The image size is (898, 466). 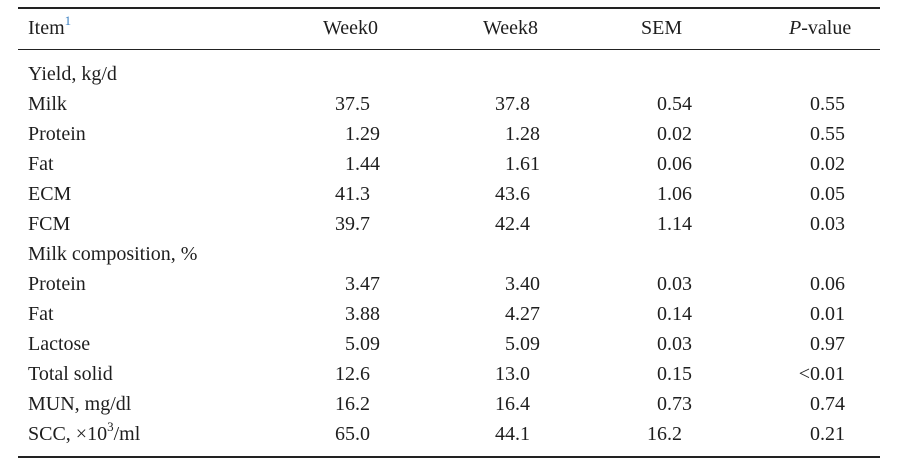 What do you see at coordinates (674, 374) in the screenshot?
I see `sem-value: 0.15` at bounding box center [674, 374].